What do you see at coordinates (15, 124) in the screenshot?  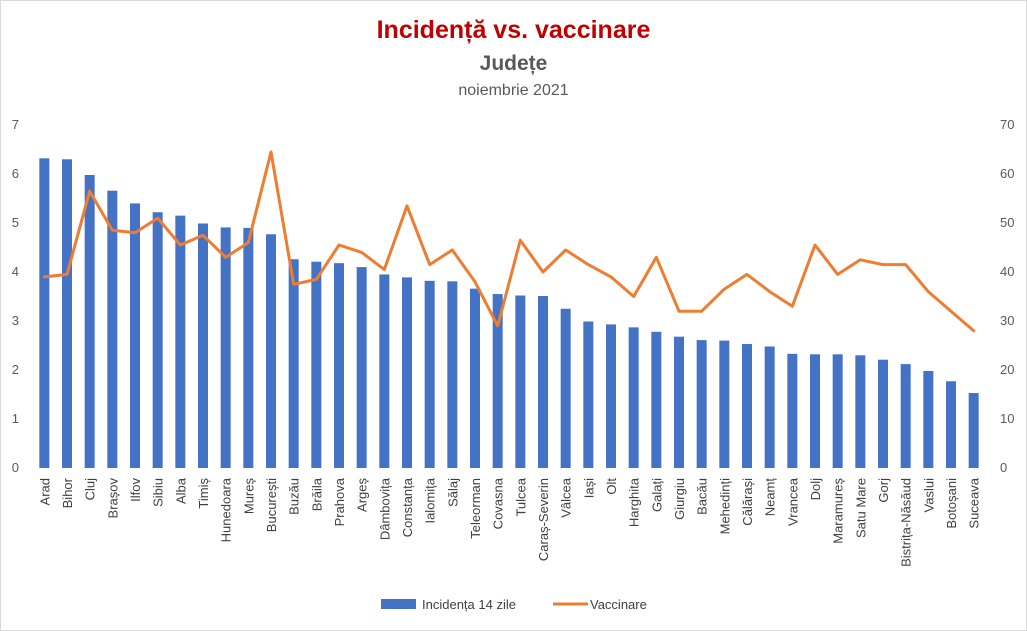 I see `left-tick-label: 7` at bounding box center [15, 124].